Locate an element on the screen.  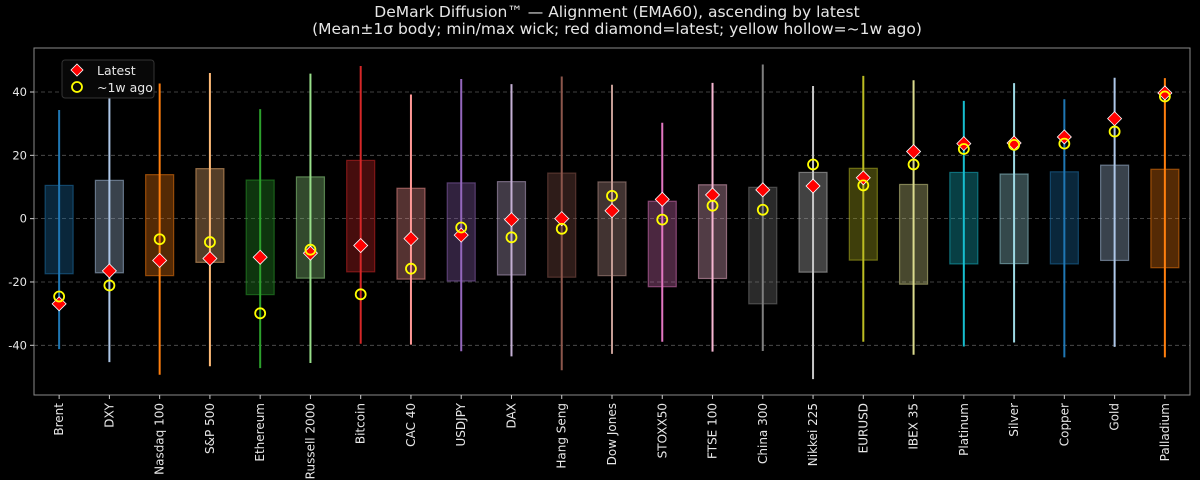
x-tick-label: Gold is located at coordinates (1115, 417).